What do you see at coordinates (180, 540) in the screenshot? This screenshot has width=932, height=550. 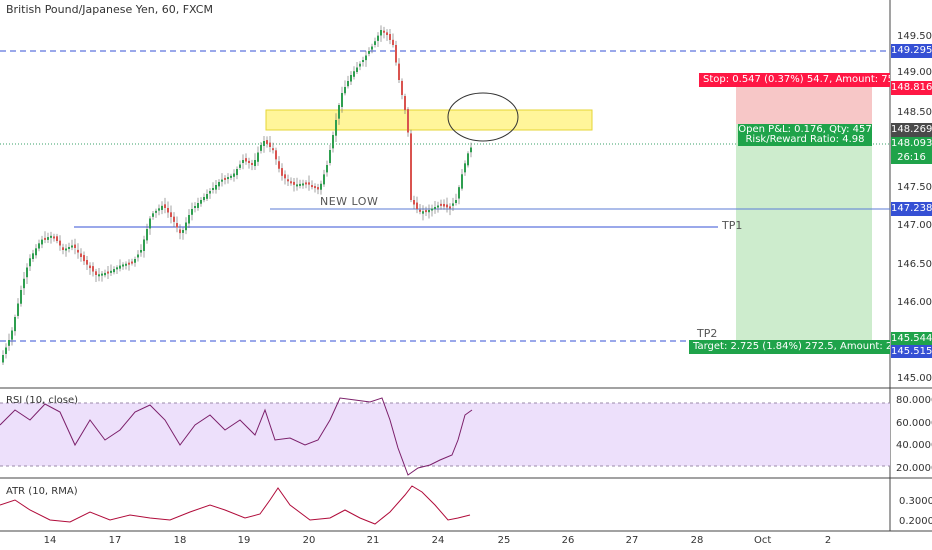 I see `time-tick-label: 18` at bounding box center [180, 540].